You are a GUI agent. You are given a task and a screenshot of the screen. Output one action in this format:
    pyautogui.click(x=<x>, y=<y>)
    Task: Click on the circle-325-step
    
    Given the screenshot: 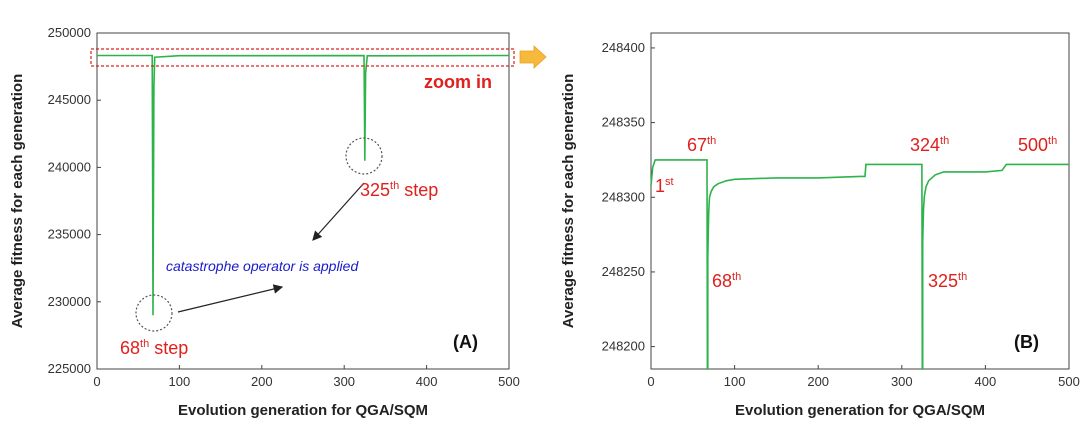 What is the action you would take?
    pyautogui.click(x=364, y=156)
    